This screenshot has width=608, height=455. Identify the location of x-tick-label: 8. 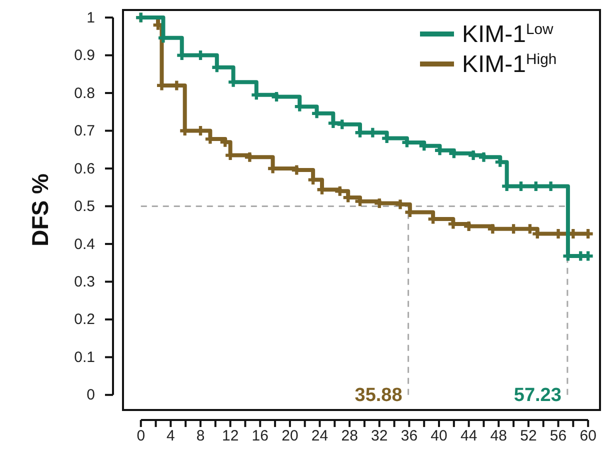
(200, 436).